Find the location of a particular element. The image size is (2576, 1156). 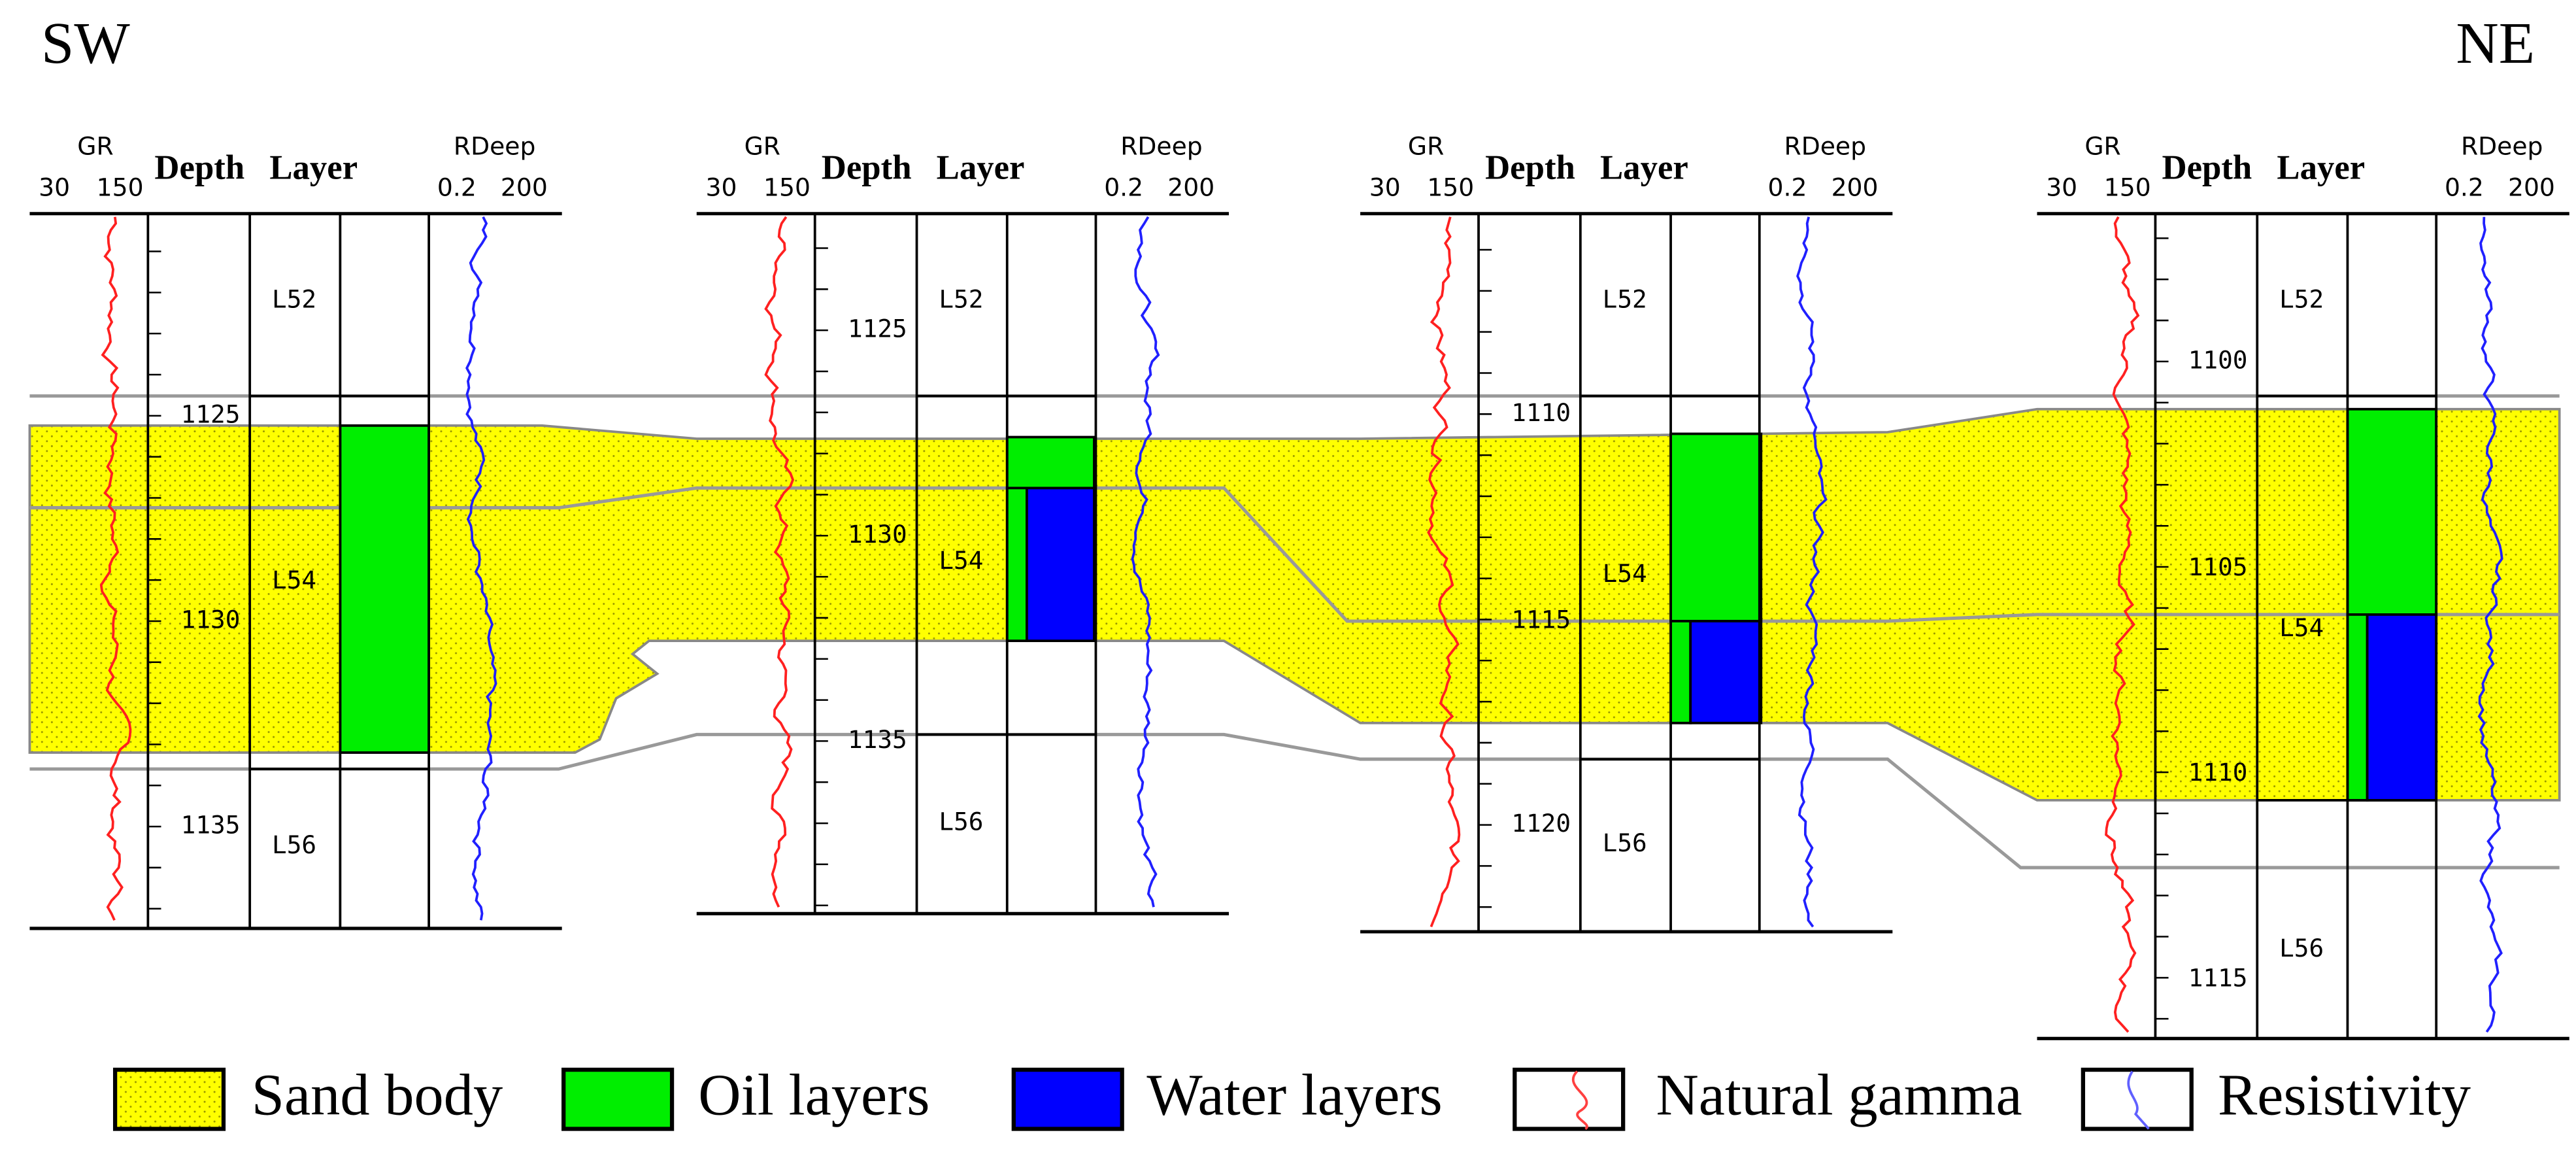

depth-label: 1105 is located at coordinates (2218, 566).